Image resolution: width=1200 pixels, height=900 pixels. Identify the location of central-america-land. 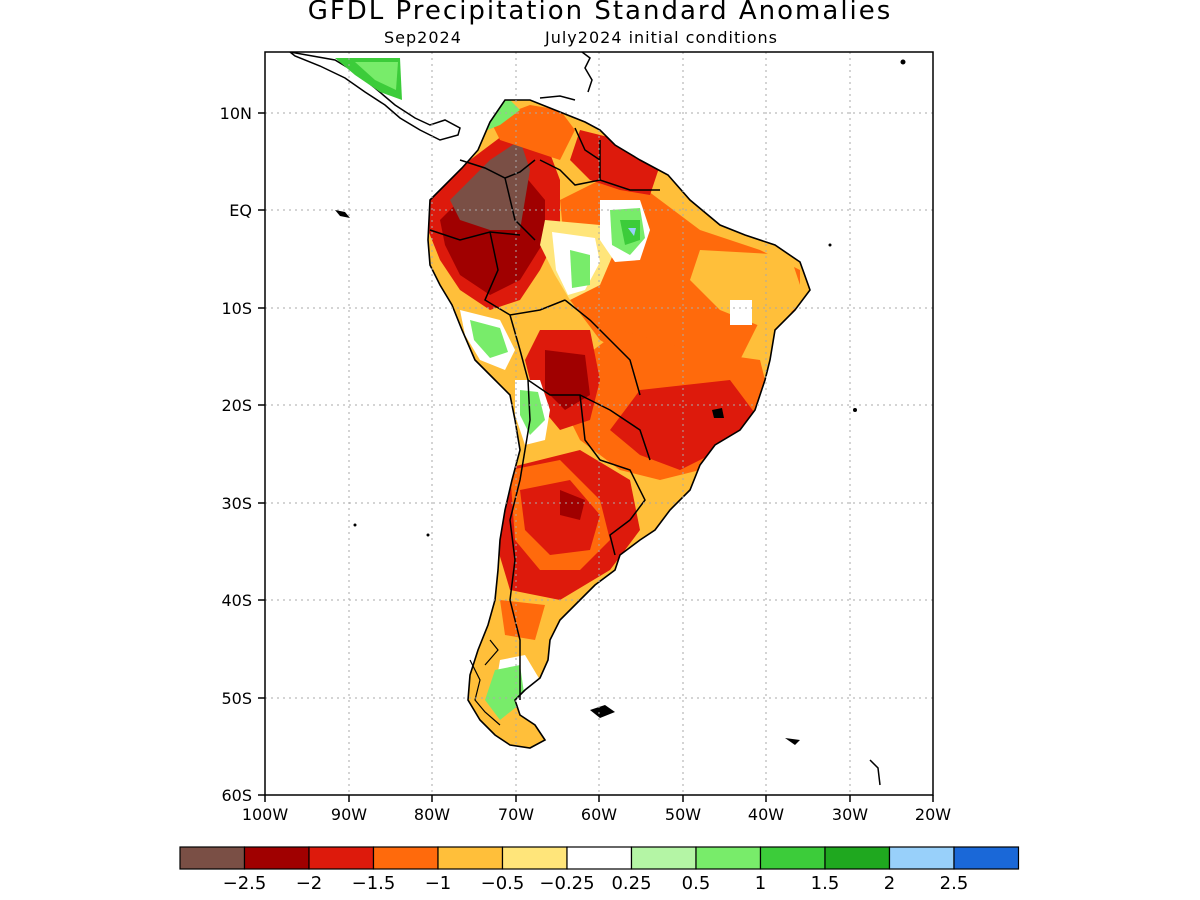
(441, 96).